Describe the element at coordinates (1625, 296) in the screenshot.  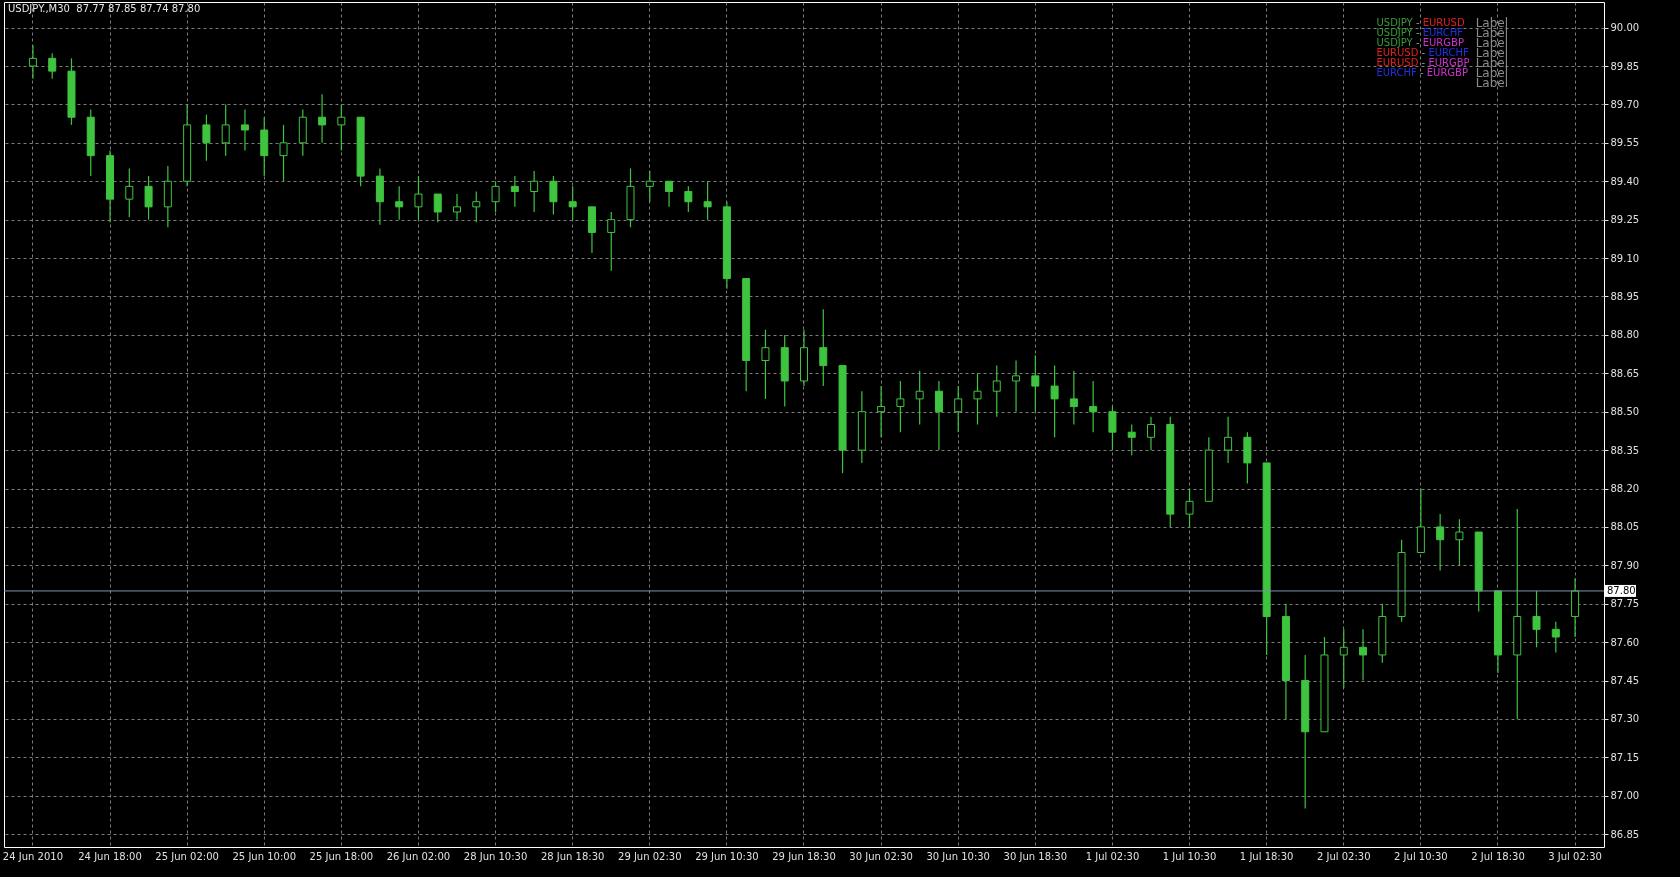
I see `y-tick-label: 88.95` at that location.